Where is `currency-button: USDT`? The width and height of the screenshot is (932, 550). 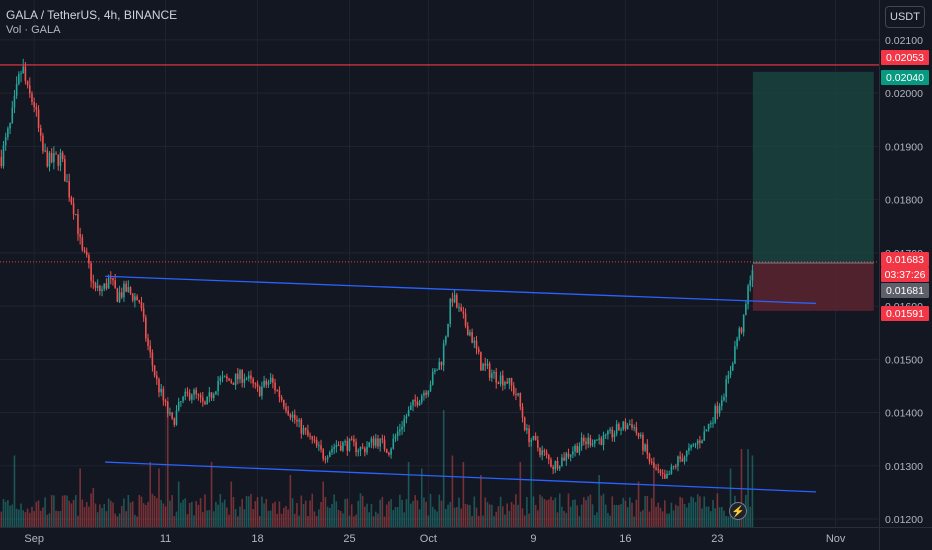
currency-button: USDT is located at coordinates (905, 17).